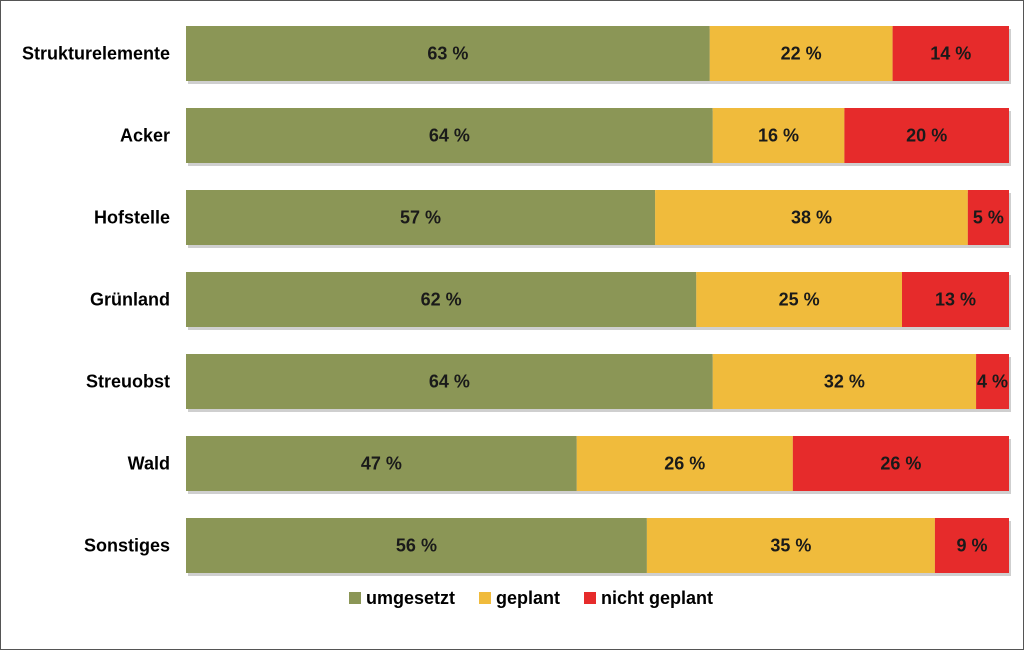 The width and height of the screenshot is (1024, 650). What do you see at coordinates (485, 598) in the screenshot?
I see `legend-swatch-geplant` at bounding box center [485, 598].